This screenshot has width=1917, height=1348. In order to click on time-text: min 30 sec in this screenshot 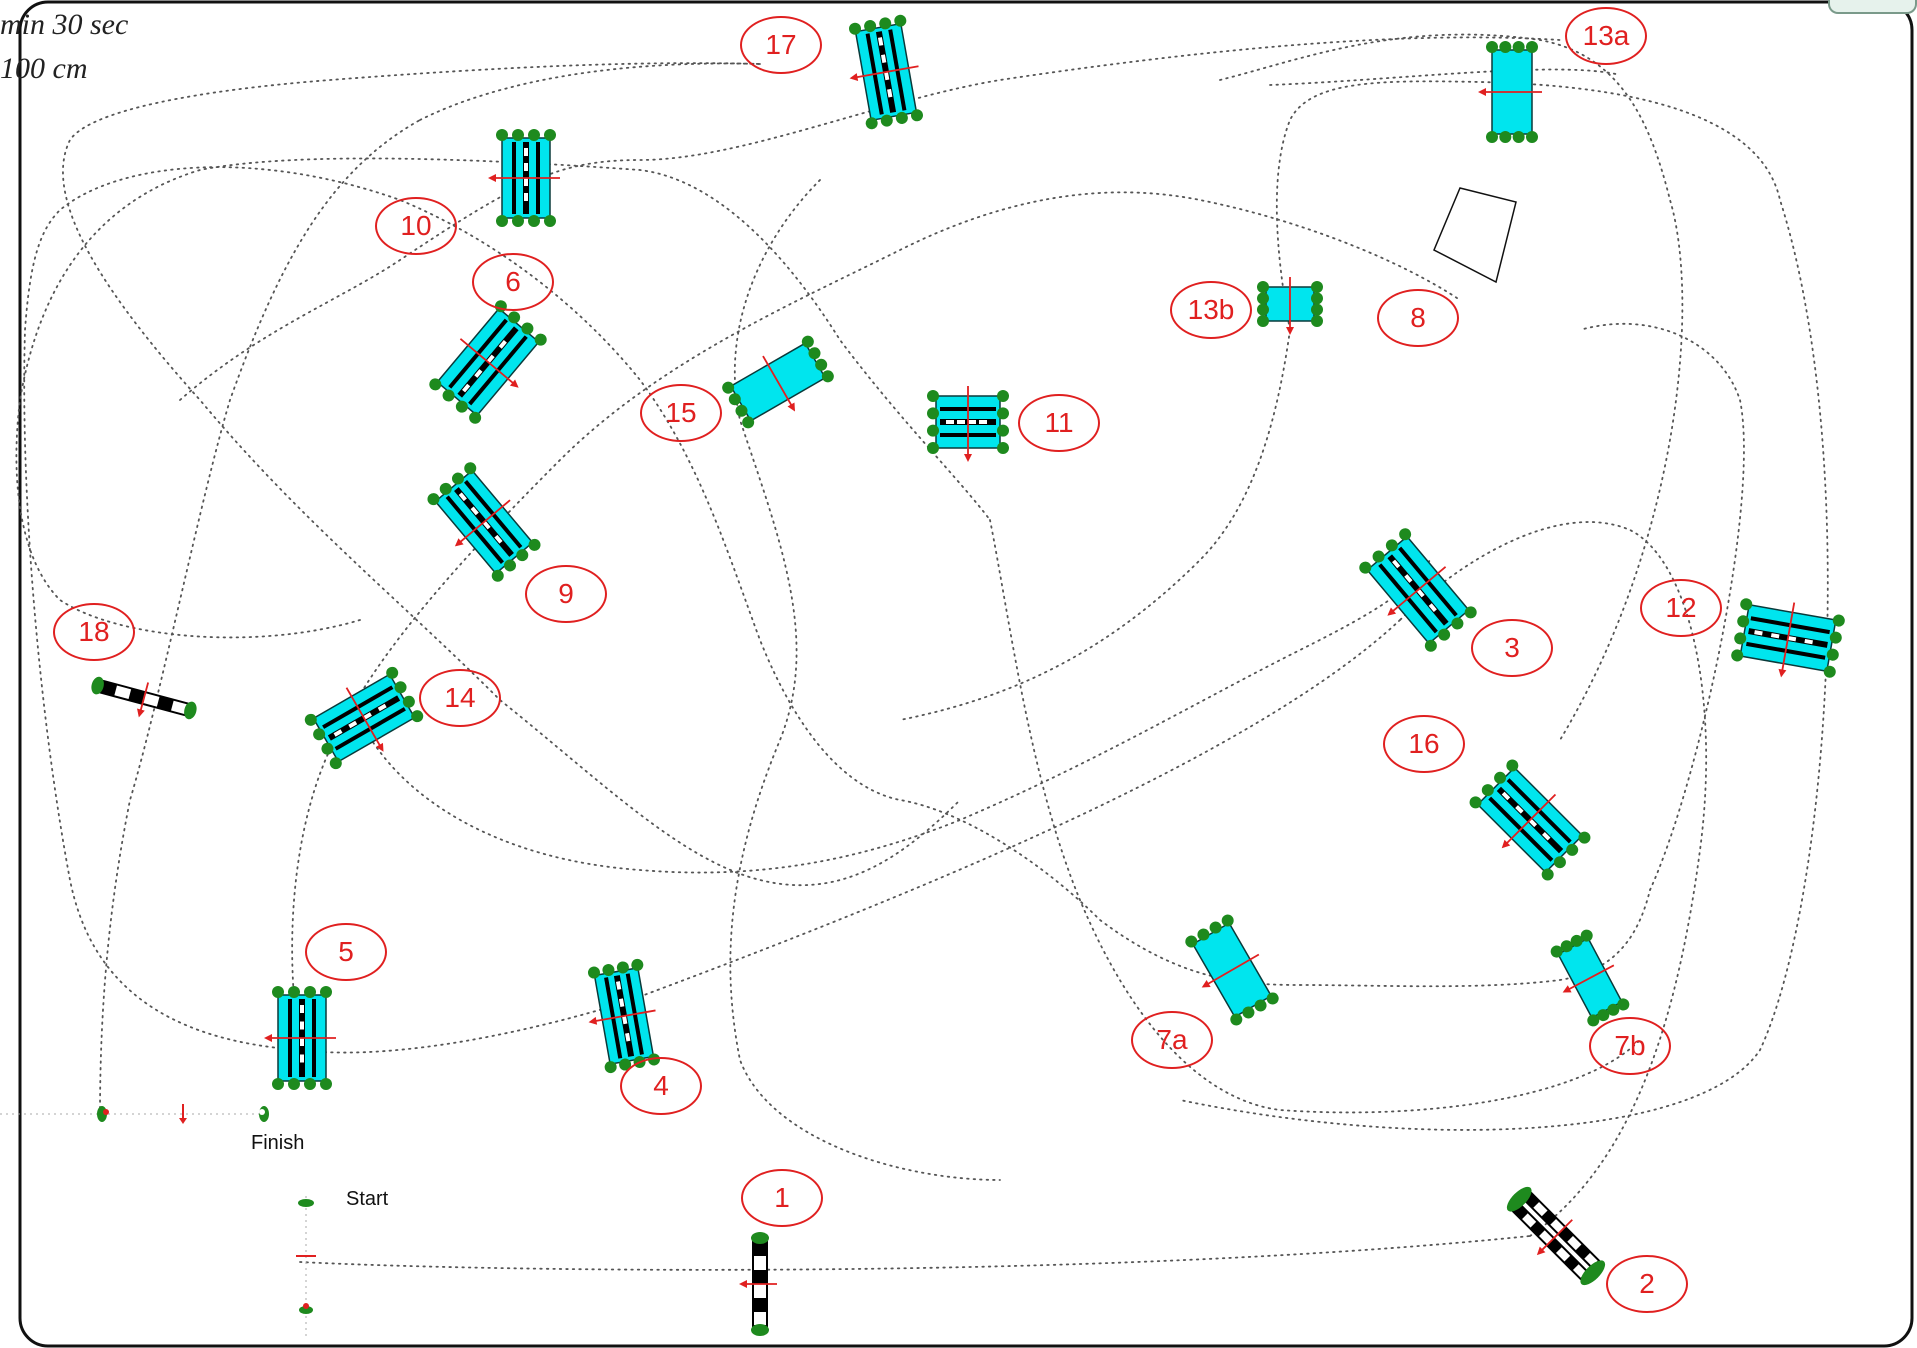, I will do `click(64, 24)`.